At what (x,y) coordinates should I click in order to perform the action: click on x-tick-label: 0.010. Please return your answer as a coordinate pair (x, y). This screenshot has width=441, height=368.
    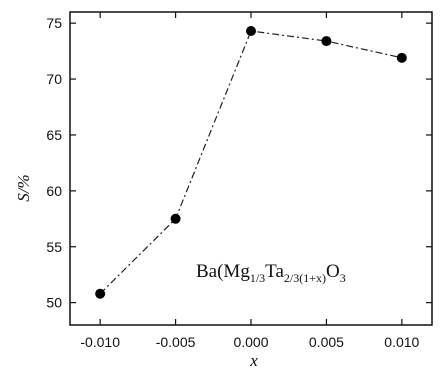
    Looking at the image, I should click on (401, 342).